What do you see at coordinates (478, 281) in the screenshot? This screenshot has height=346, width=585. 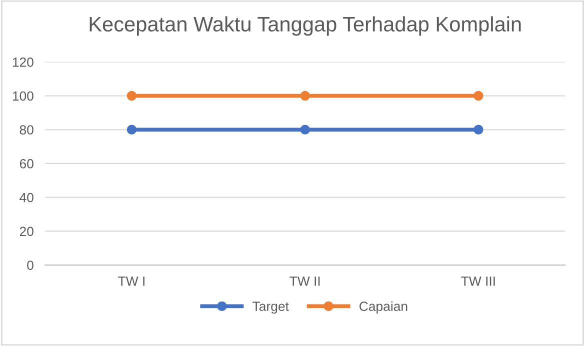 I see `x-tick-label: TW III` at bounding box center [478, 281].